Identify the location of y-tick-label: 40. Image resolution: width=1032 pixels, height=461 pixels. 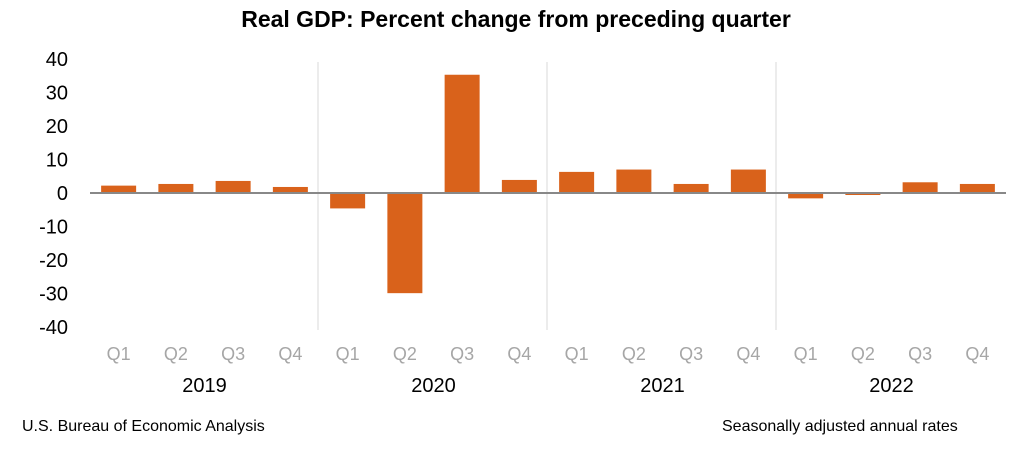
(57, 60).